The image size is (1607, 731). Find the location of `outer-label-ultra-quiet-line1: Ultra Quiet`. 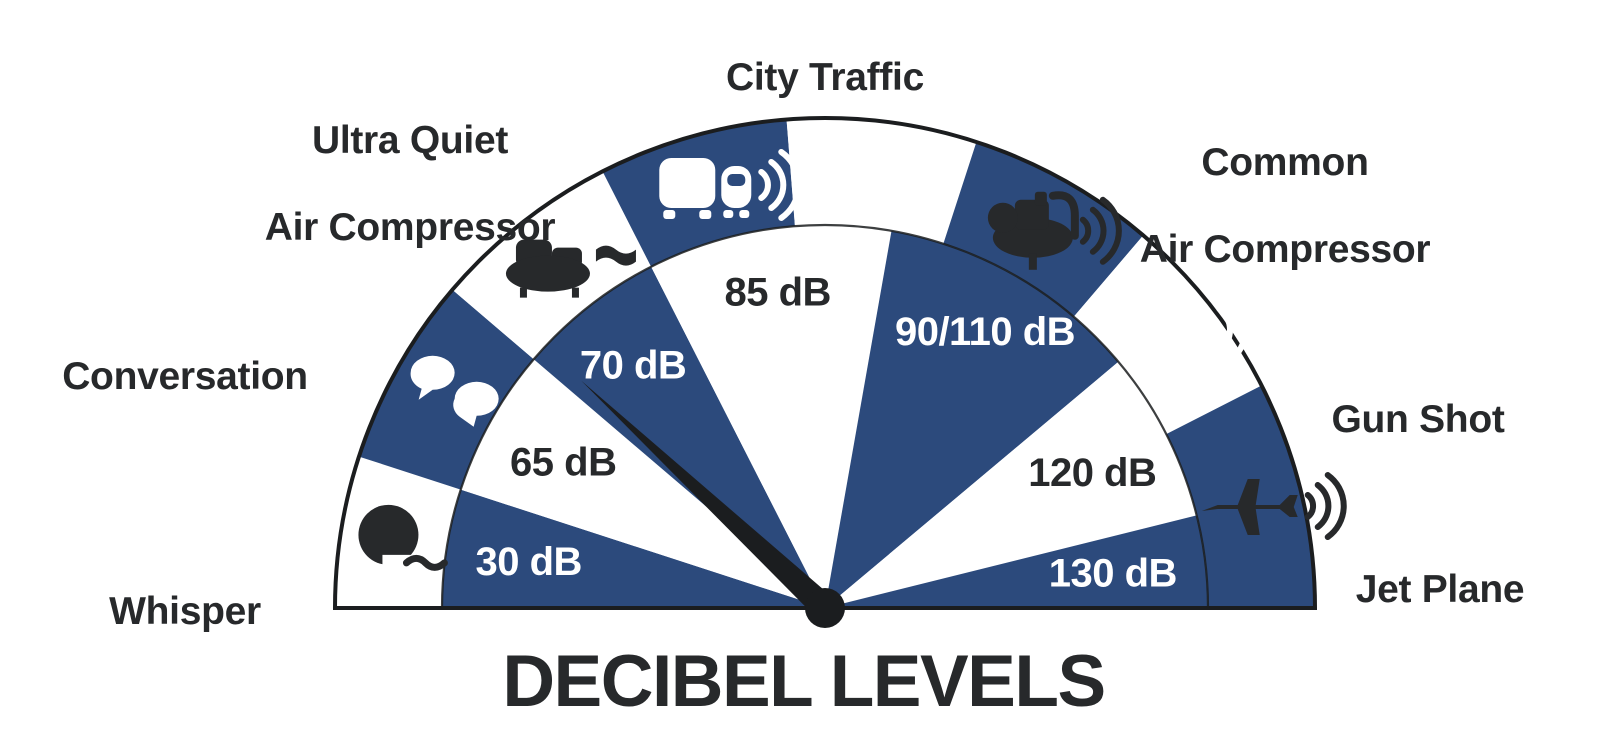

outer-label-ultra-quiet-line1: Ultra Quiet is located at coordinates (410, 140).